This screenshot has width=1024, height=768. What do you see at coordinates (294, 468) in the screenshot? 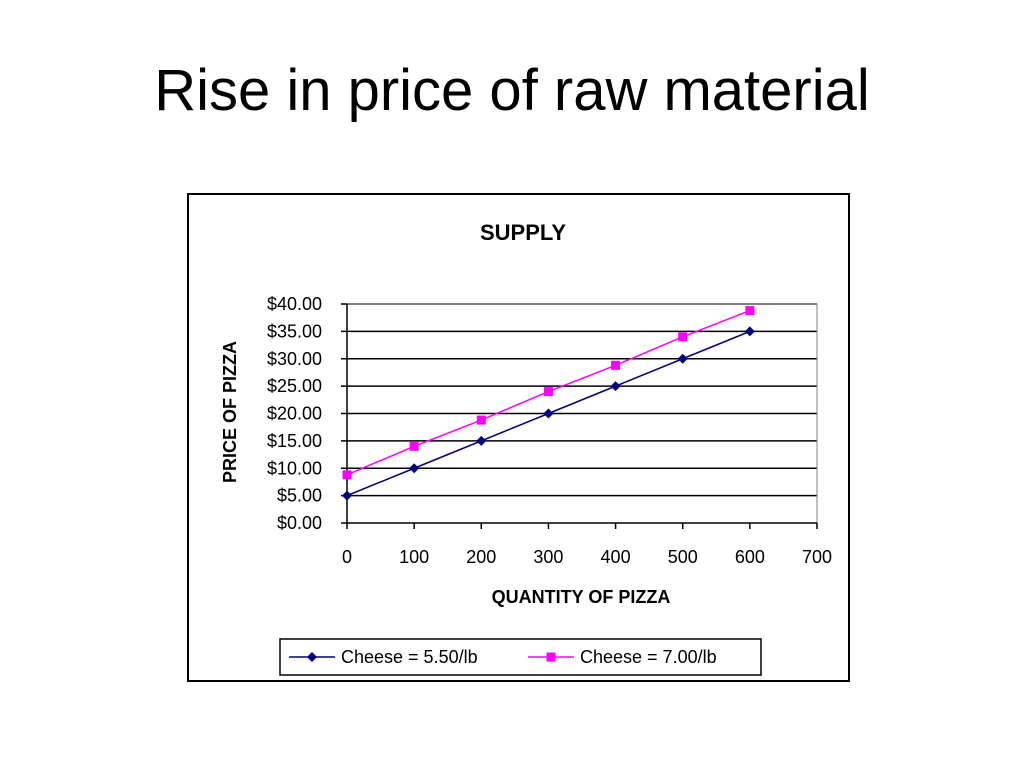
I see `y-tick-label: $10.00` at bounding box center [294, 468].